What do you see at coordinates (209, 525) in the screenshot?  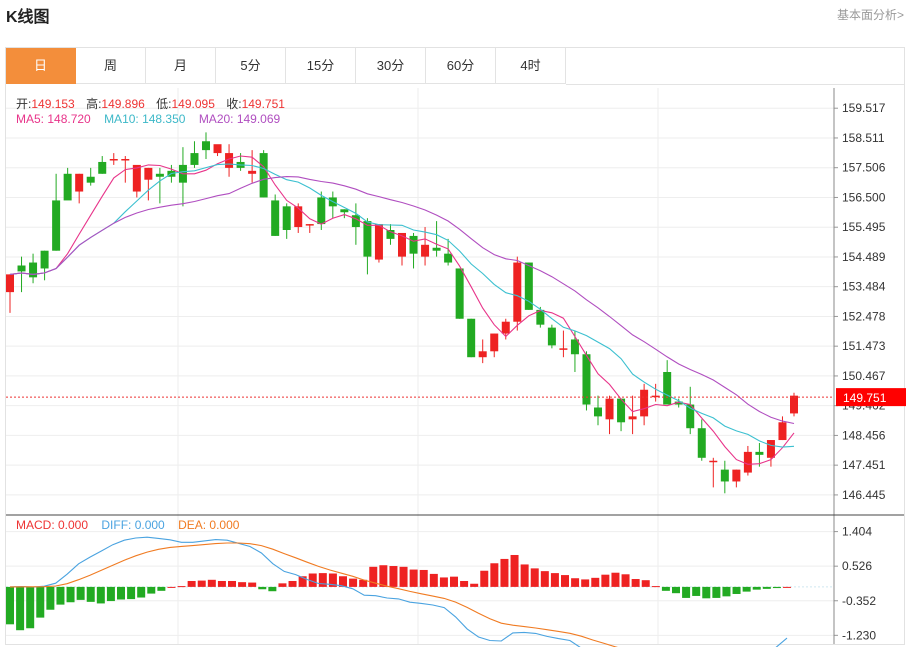 I see `macd-legend-dea: DEA: 0.000` at bounding box center [209, 525].